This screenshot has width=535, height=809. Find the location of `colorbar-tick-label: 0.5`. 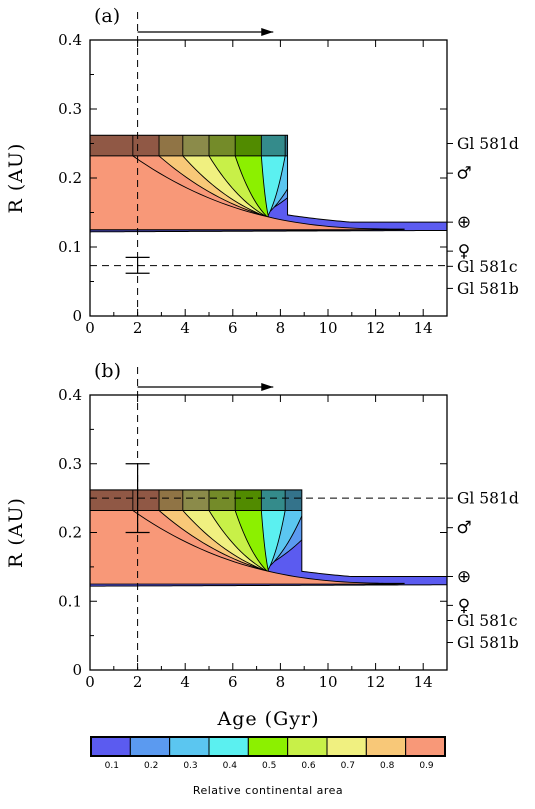

colorbar-tick-label: 0.5 is located at coordinates (269, 766).